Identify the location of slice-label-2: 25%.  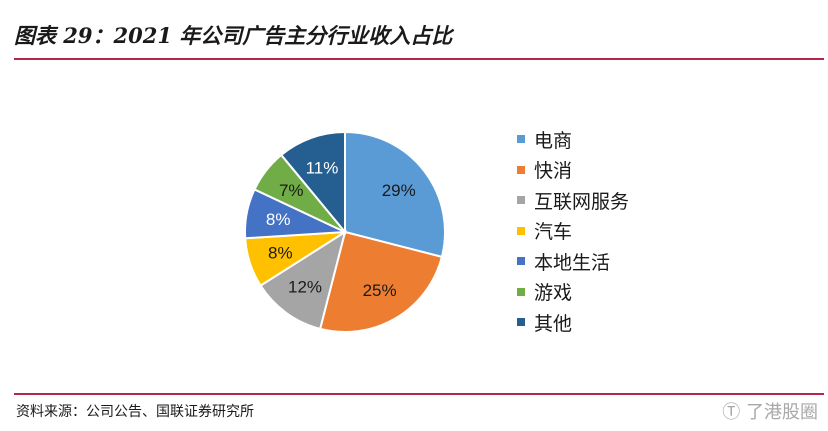
(380, 290).